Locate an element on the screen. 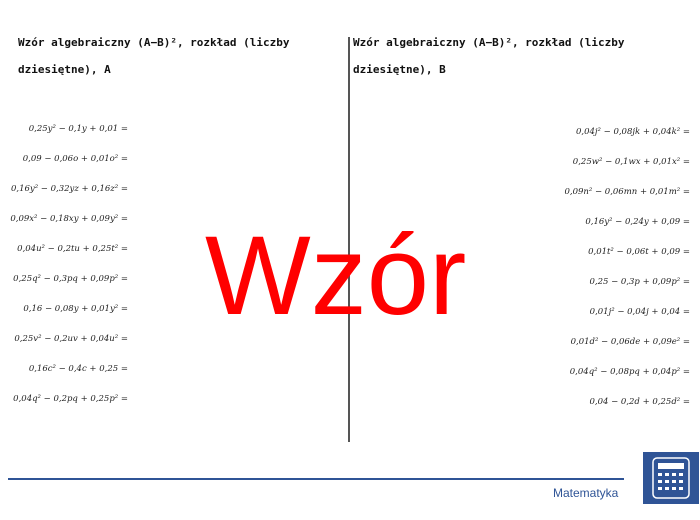  calculator-icon is located at coordinates (671, 478).